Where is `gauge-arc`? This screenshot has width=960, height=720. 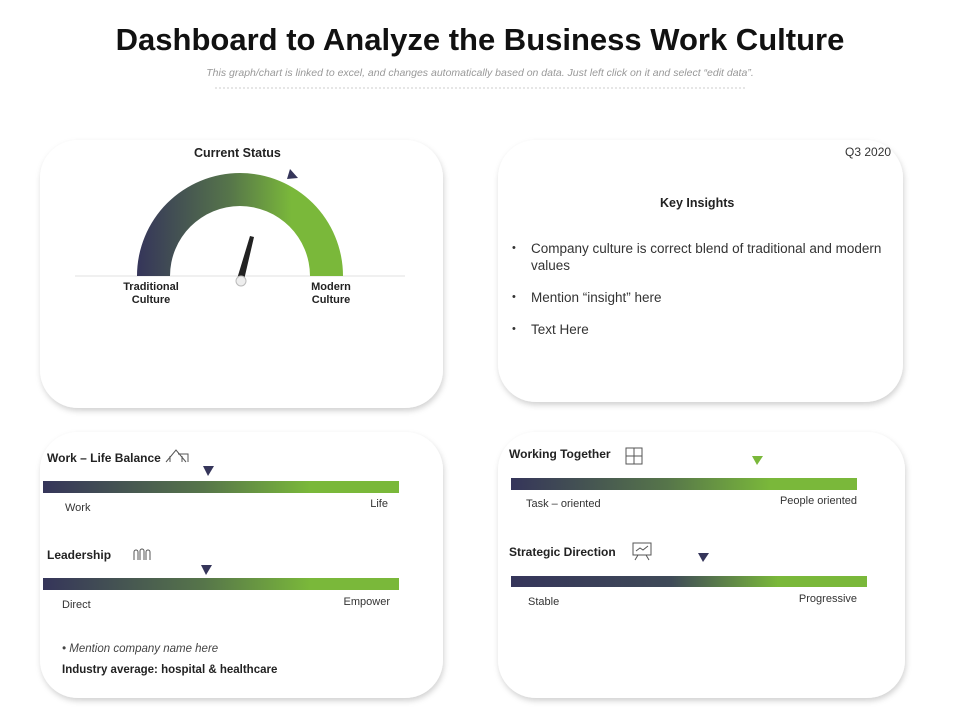
gauge-arc is located at coordinates (240, 224).